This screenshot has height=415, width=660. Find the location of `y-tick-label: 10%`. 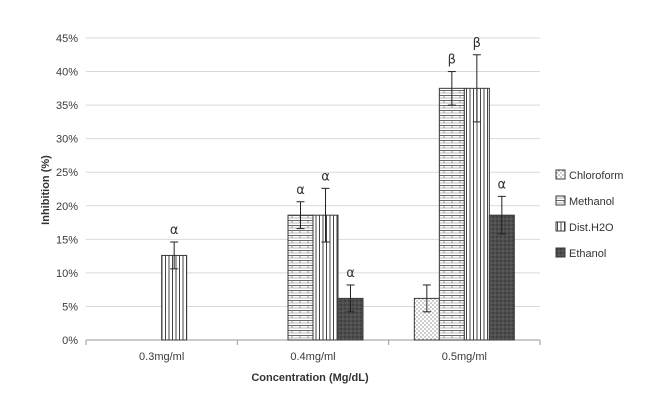

y-tick-label: 10% is located at coordinates (67, 274).